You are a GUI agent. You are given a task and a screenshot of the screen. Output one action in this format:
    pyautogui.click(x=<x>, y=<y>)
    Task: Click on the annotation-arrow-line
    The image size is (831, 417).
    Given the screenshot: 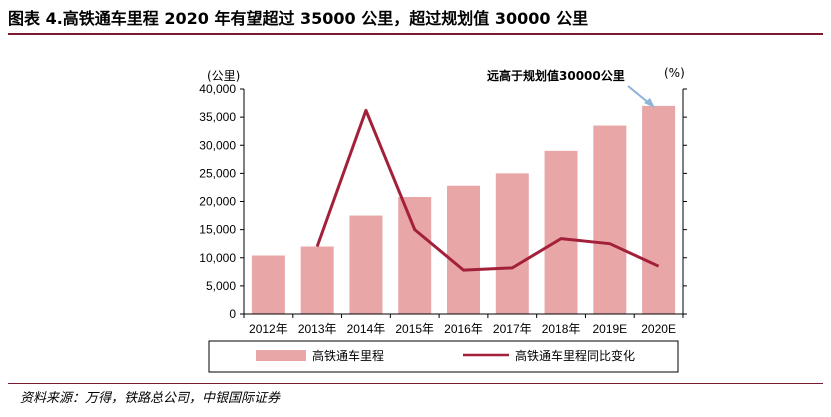 What is the action you would take?
    pyautogui.click(x=639, y=95)
    